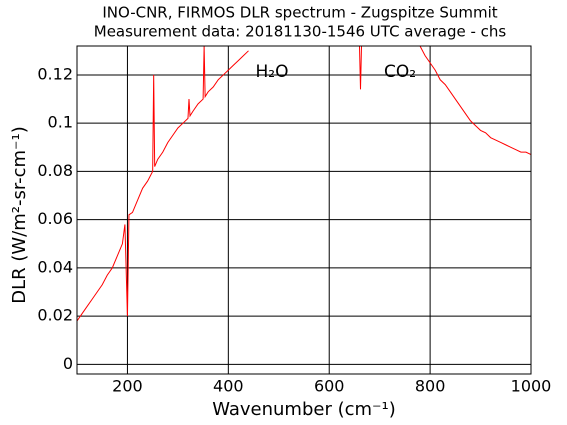  I want to click on x-tick-label: 600, so click(329, 386).